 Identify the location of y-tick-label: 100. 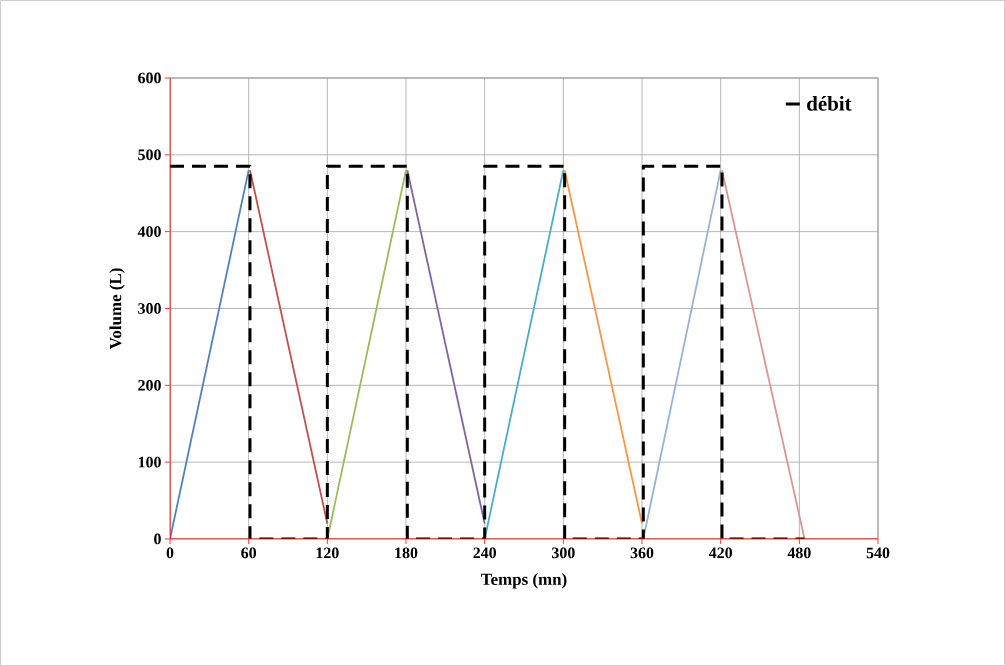
(149, 462).